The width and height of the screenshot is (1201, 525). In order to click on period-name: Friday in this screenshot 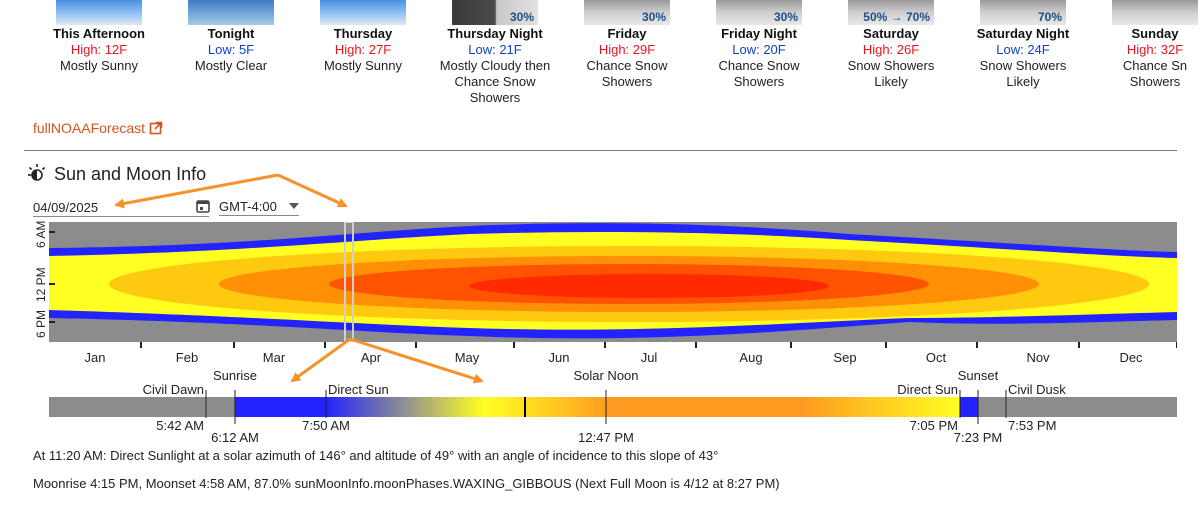, I will do `click(627, 33)`.